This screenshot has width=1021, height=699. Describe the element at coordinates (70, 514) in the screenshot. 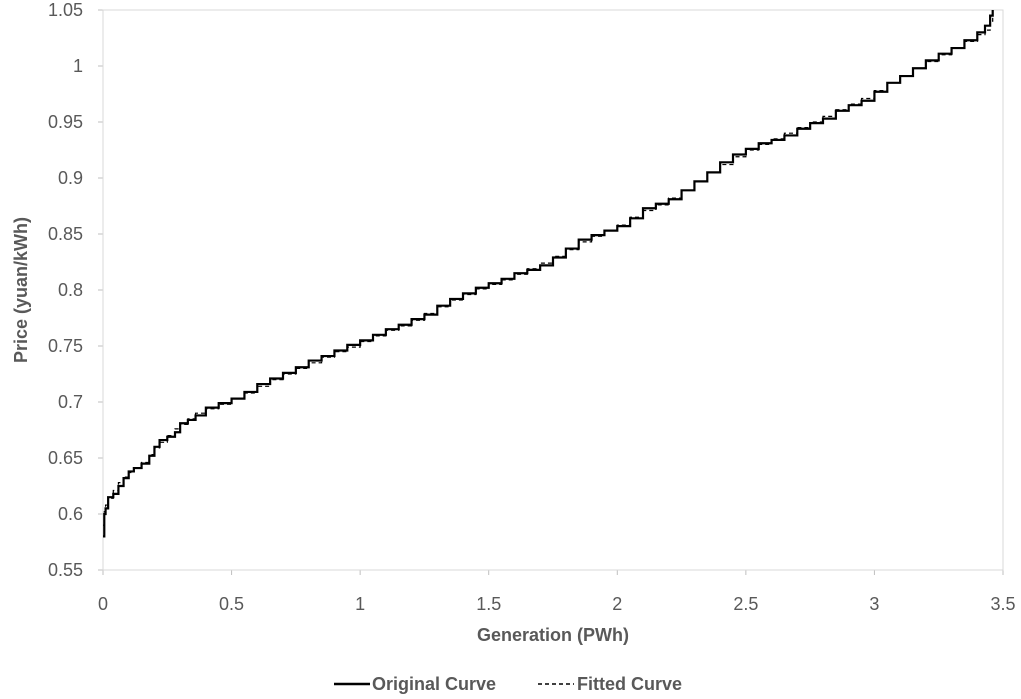

I see `y-tick-label: 0.6` at that location.